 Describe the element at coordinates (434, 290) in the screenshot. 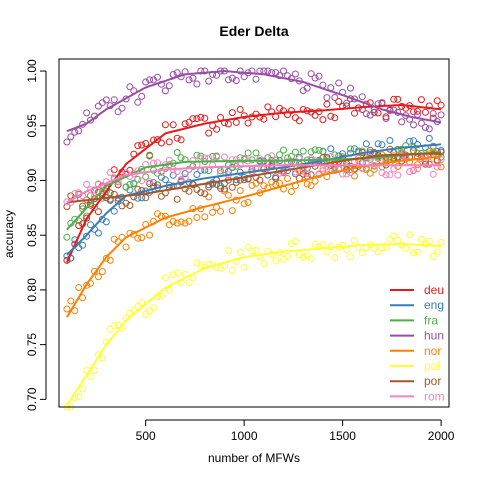

I see `legend-label-deu: deu` at that location.